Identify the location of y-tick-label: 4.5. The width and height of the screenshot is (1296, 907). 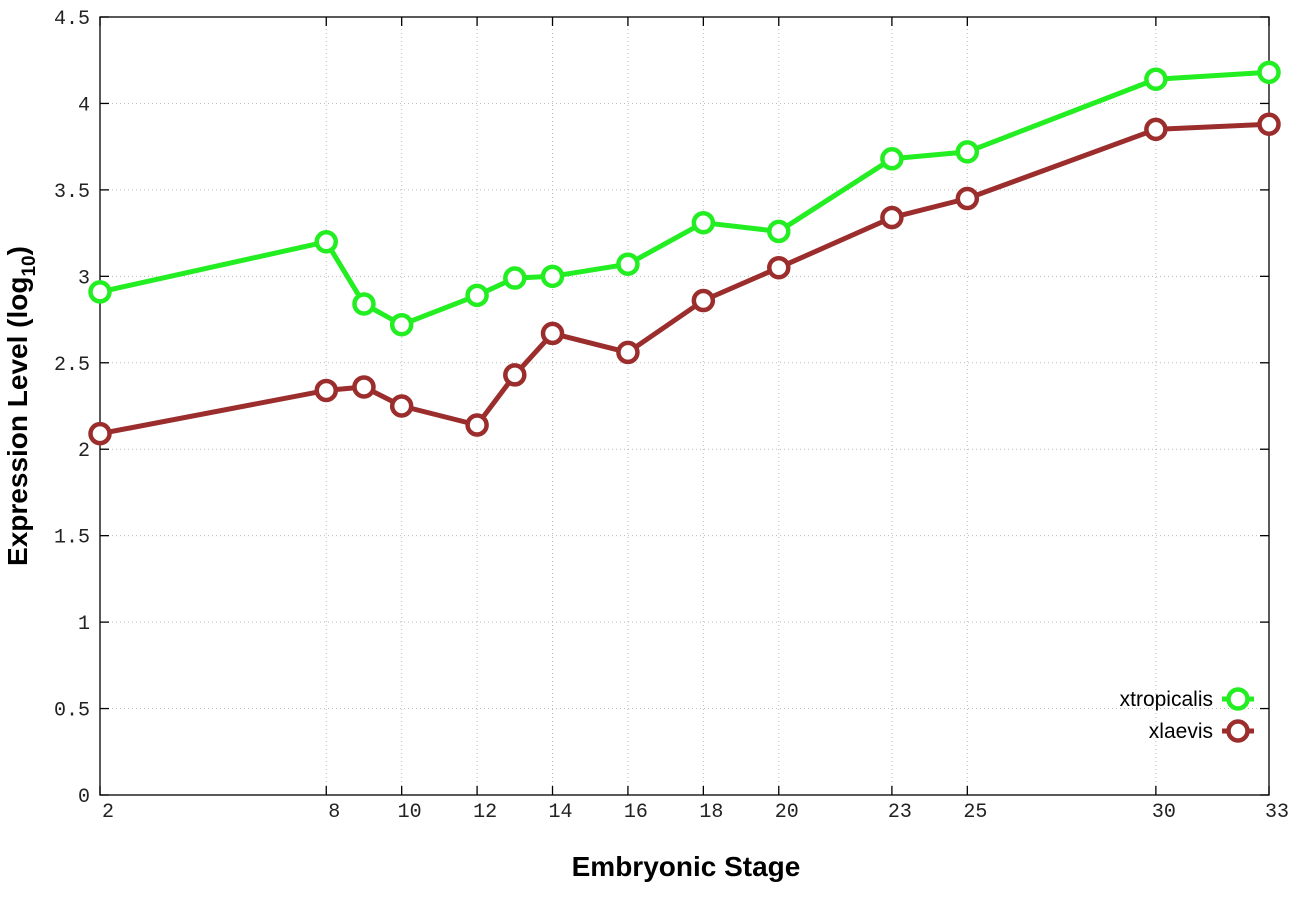
(72, 19).